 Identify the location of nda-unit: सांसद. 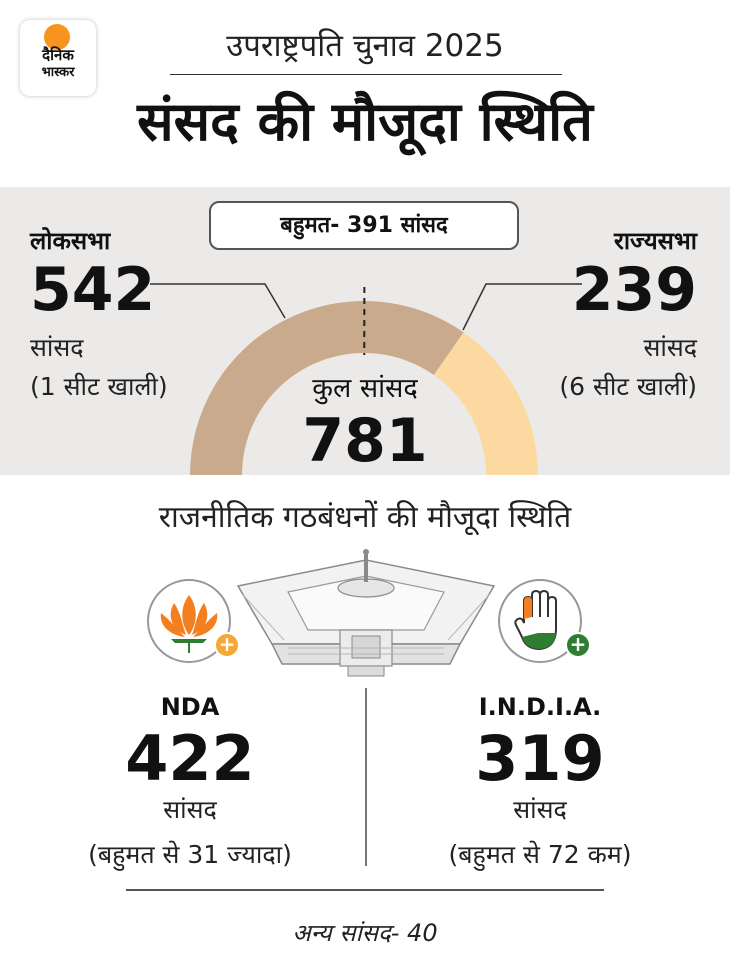
(190, 809).